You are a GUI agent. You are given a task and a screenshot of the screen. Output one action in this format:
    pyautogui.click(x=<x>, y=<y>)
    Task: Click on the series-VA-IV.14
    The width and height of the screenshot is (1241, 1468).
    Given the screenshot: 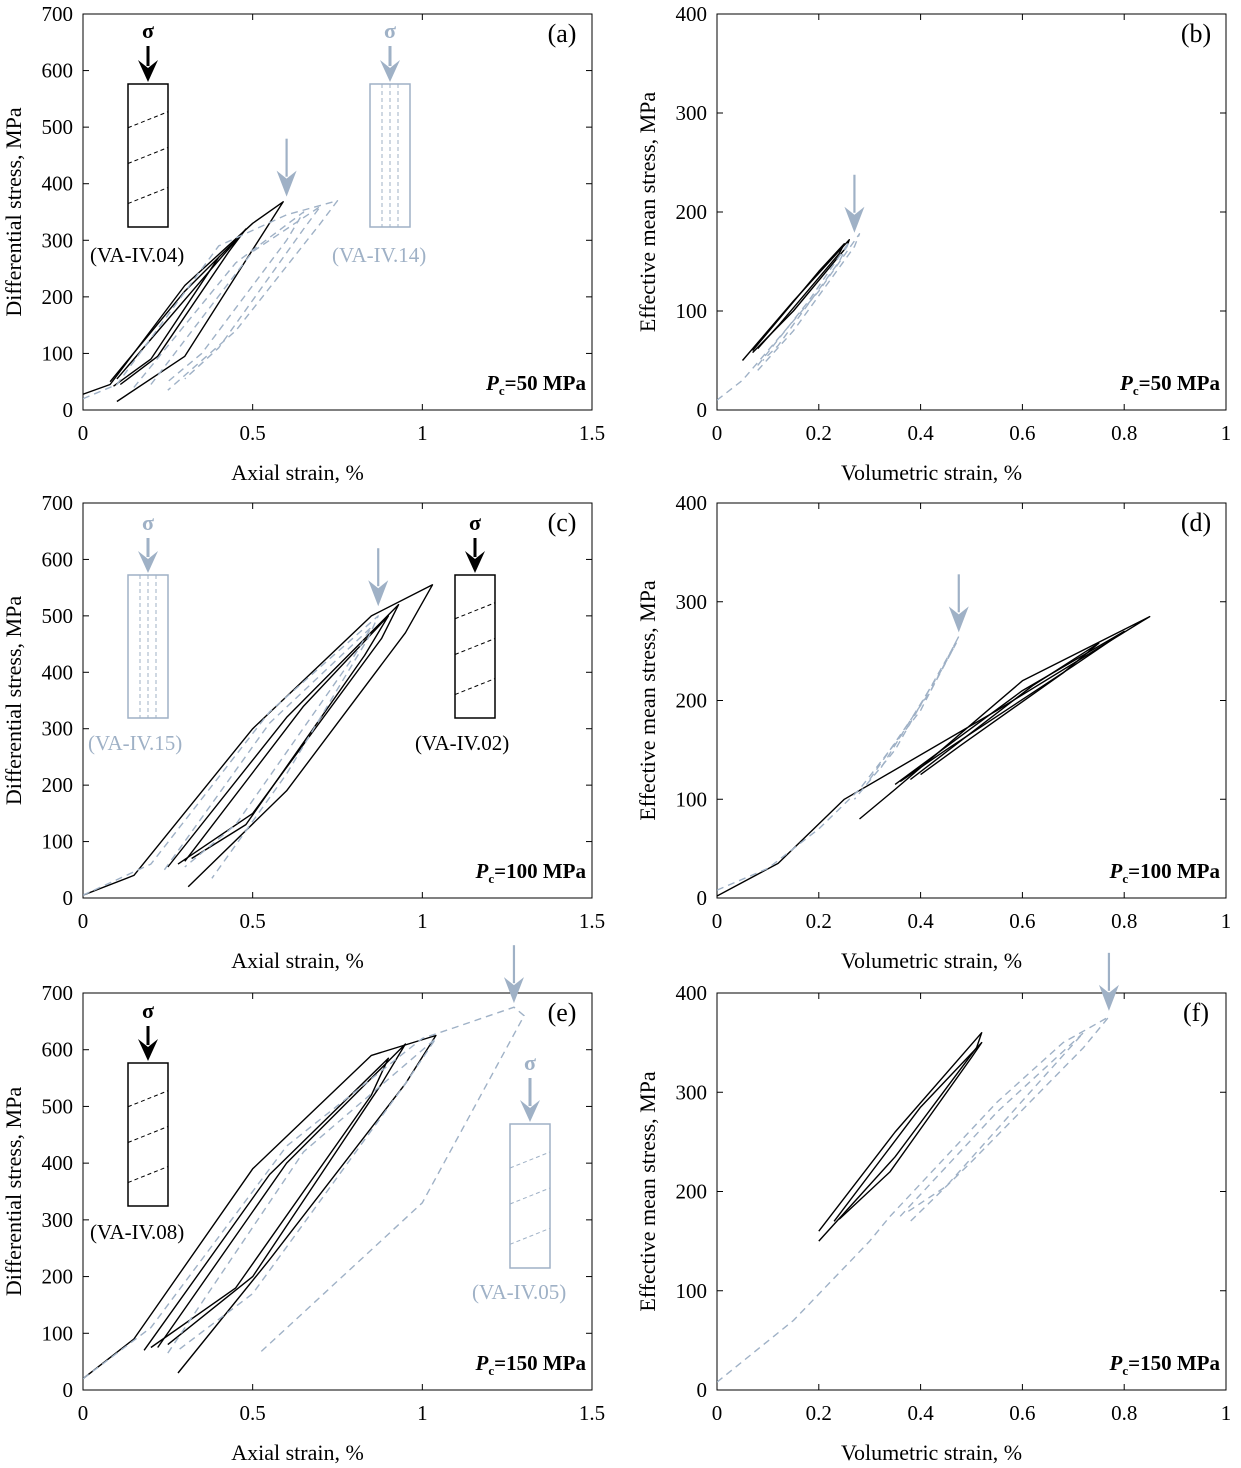 What is the action you would take?
    pyautogui.click(x=211, y=300)
    